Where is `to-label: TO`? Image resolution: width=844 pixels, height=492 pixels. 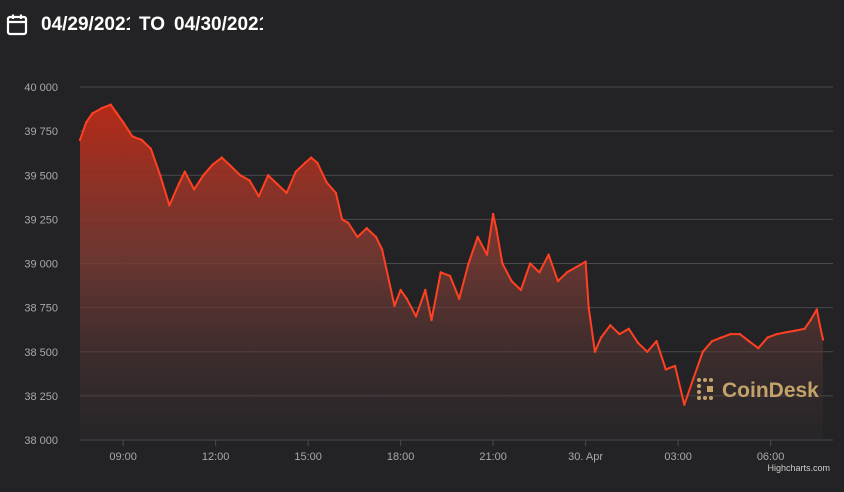
to-label: TO is located at coordinates (152, 24).